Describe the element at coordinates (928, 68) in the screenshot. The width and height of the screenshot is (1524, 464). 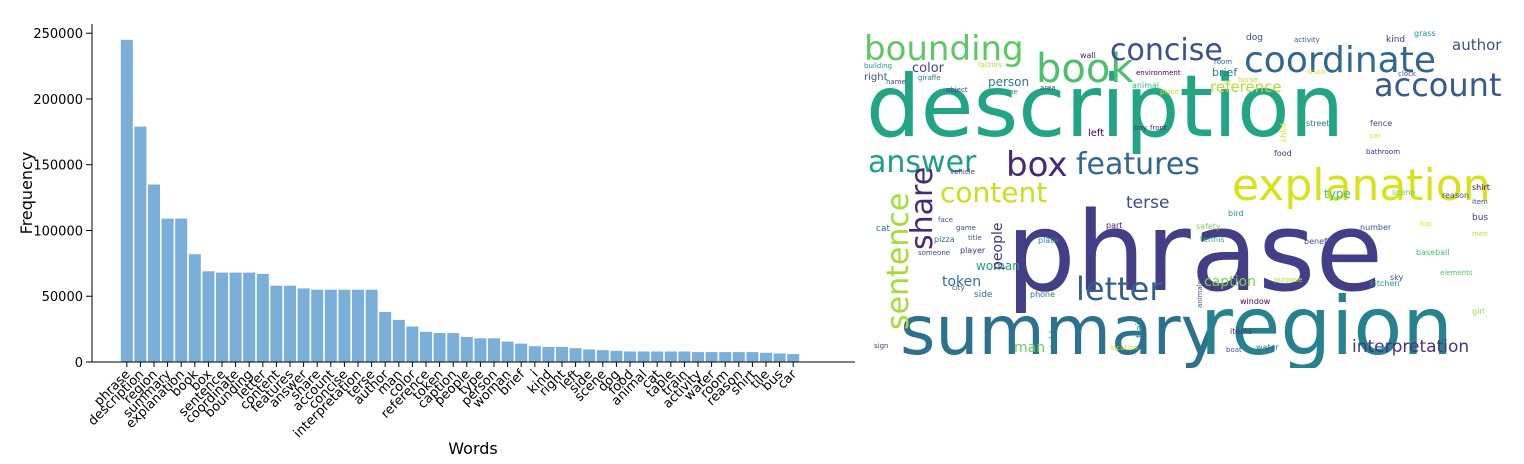
I see `cloud-word-color: color` at that location.